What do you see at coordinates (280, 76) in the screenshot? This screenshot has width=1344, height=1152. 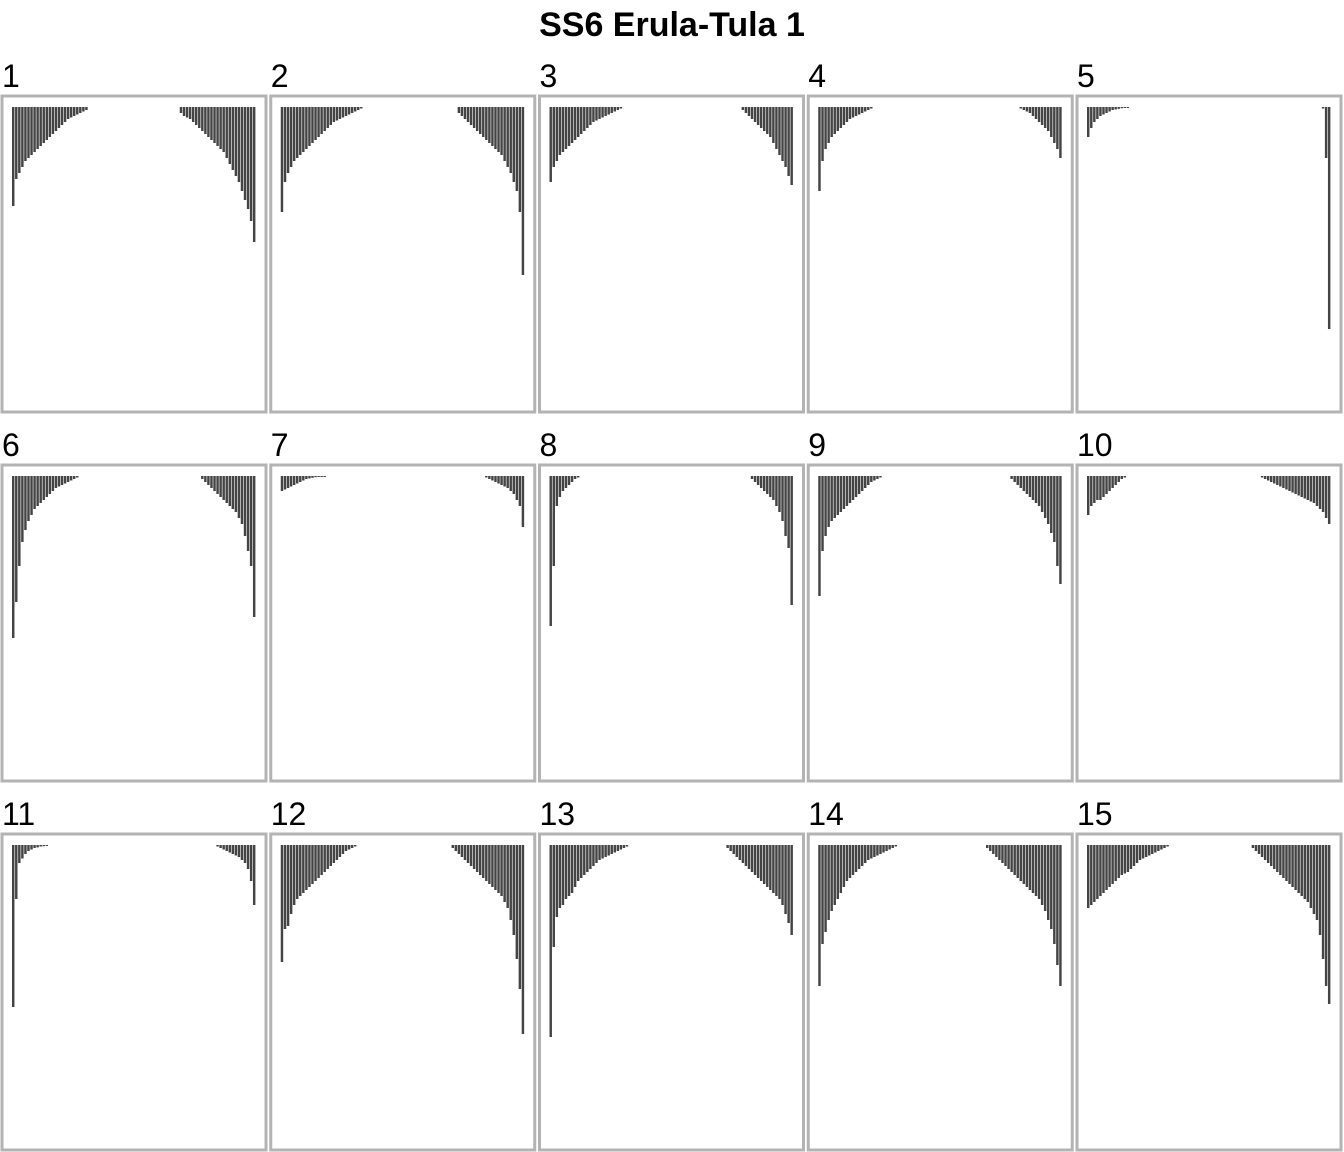 I see `panel-label: 2` at bounding box center [280, 76].